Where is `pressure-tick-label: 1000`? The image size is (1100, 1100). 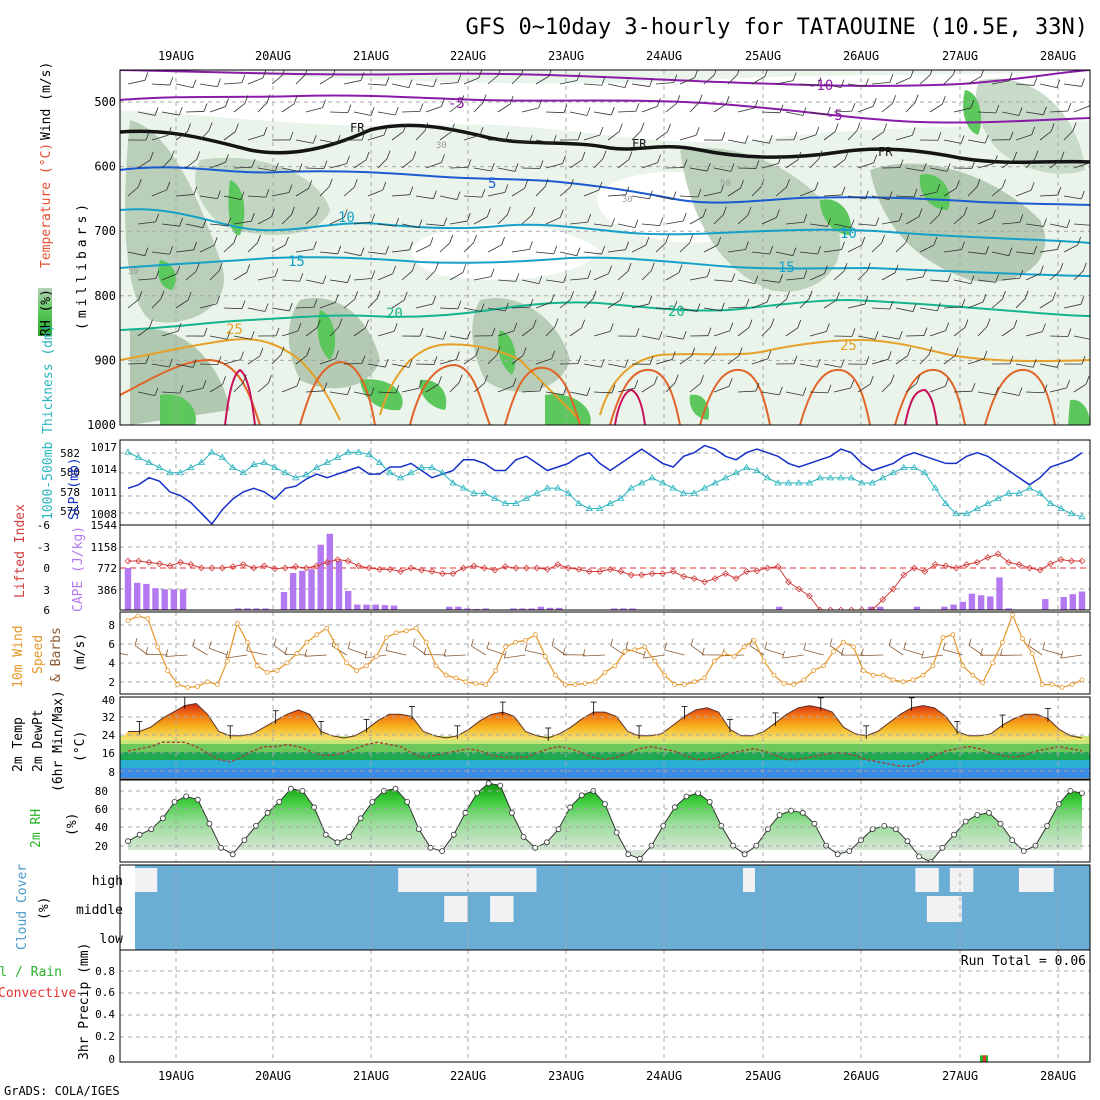 pressure-tick-label: 1000 is located at coordinates (101, 425).